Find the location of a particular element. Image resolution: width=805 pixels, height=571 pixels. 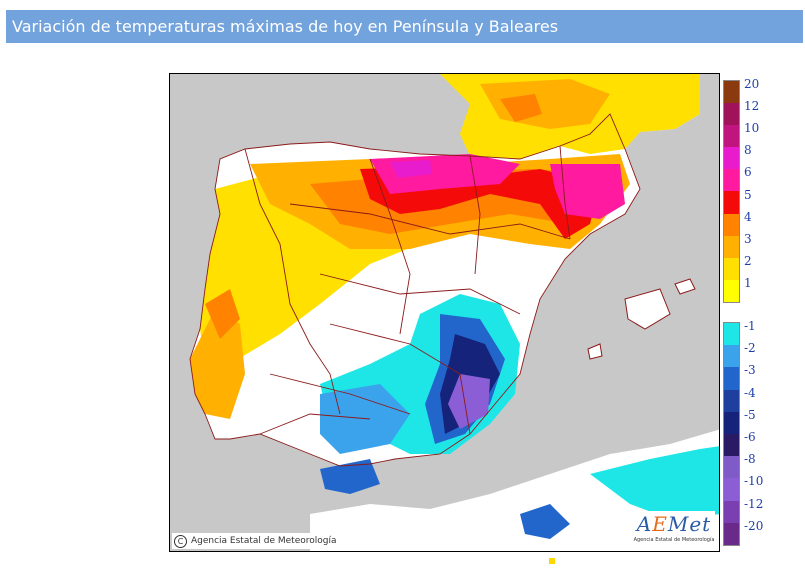

legend-label: -5 is located at coordinates (750, 414).